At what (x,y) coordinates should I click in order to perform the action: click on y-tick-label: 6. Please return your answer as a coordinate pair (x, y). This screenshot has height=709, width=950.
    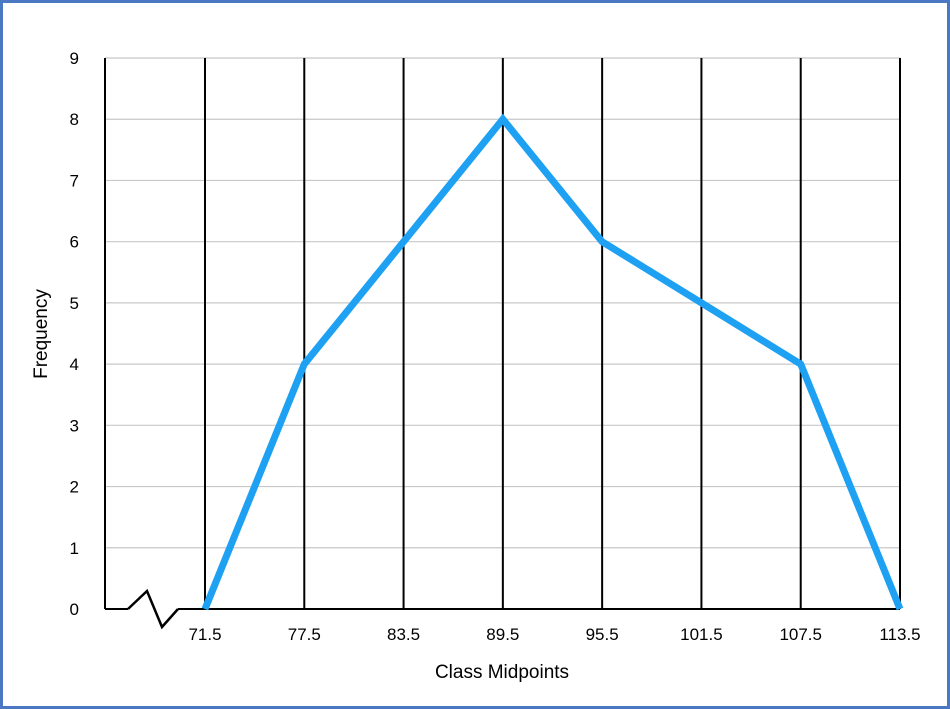
    Looking at the image, I should click on (74, 242).